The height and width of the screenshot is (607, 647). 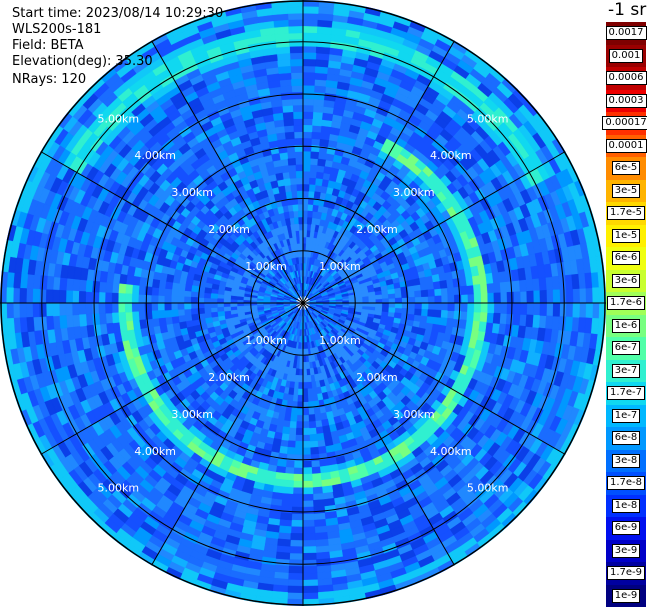 I want to click on colorbar-label: 6e-7, so click(x=626, y=348).